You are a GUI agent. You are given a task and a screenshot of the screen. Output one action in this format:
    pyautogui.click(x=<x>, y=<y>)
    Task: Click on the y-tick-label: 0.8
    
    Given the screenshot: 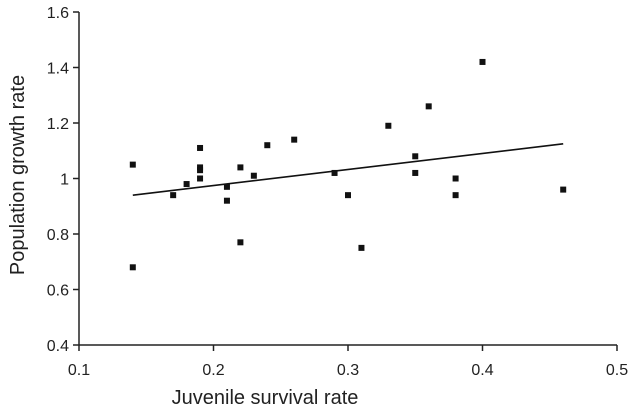 What is the action you would take?
    pyautogui.click(x=58, y=235)
    